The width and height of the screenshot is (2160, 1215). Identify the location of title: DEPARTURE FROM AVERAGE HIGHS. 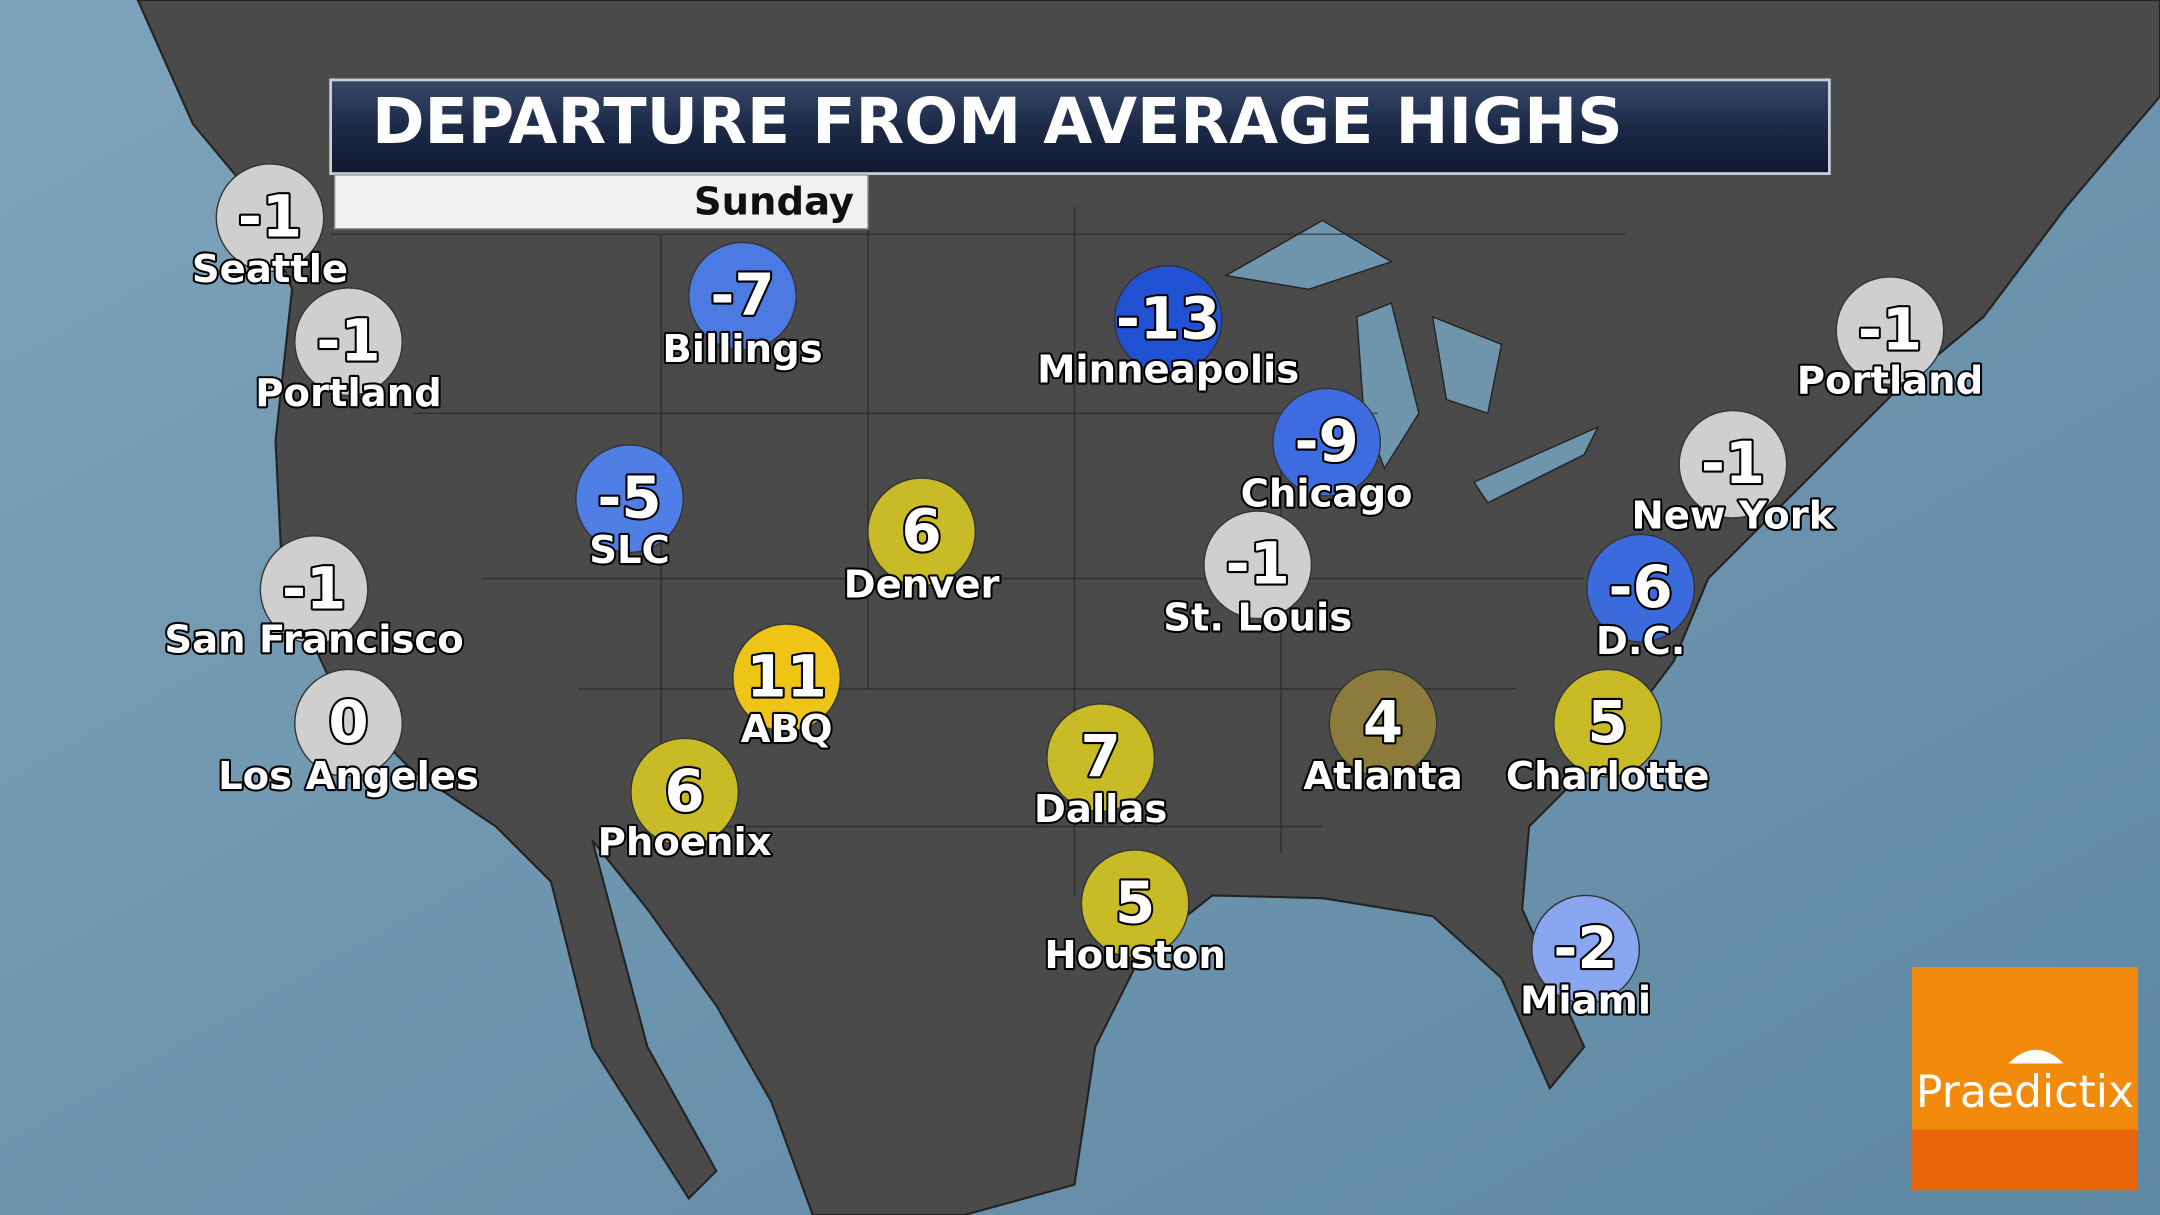
(997, 121).